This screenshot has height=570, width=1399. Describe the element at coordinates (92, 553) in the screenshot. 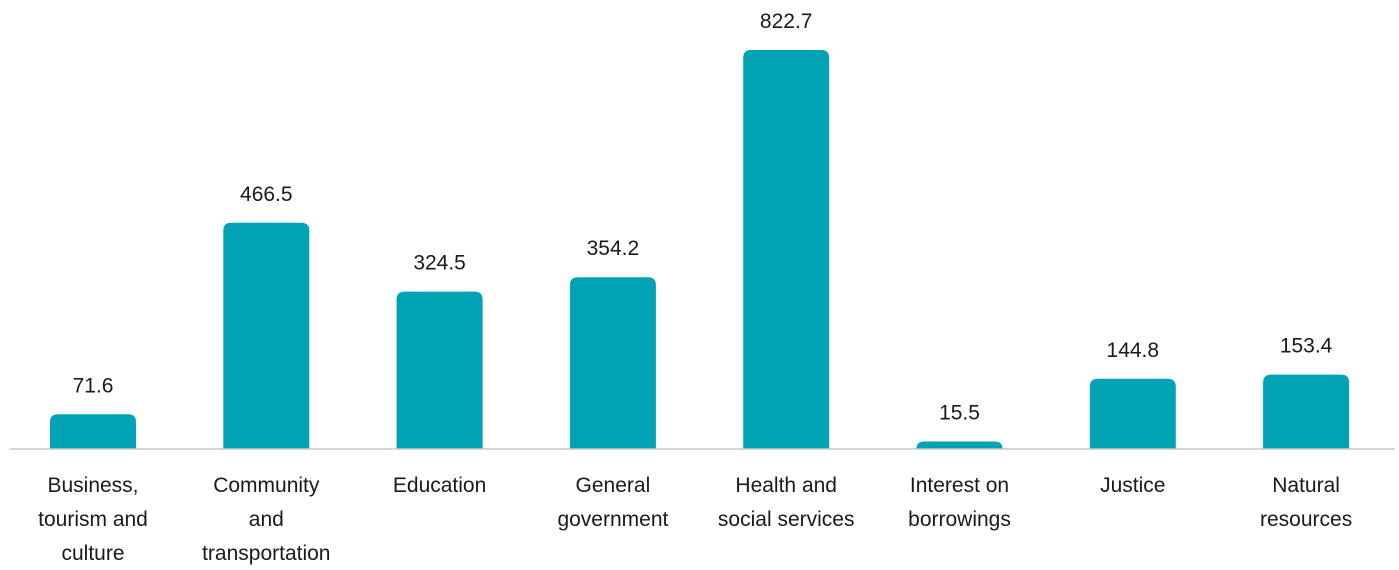

I see `category-label-line: culture` at that location.